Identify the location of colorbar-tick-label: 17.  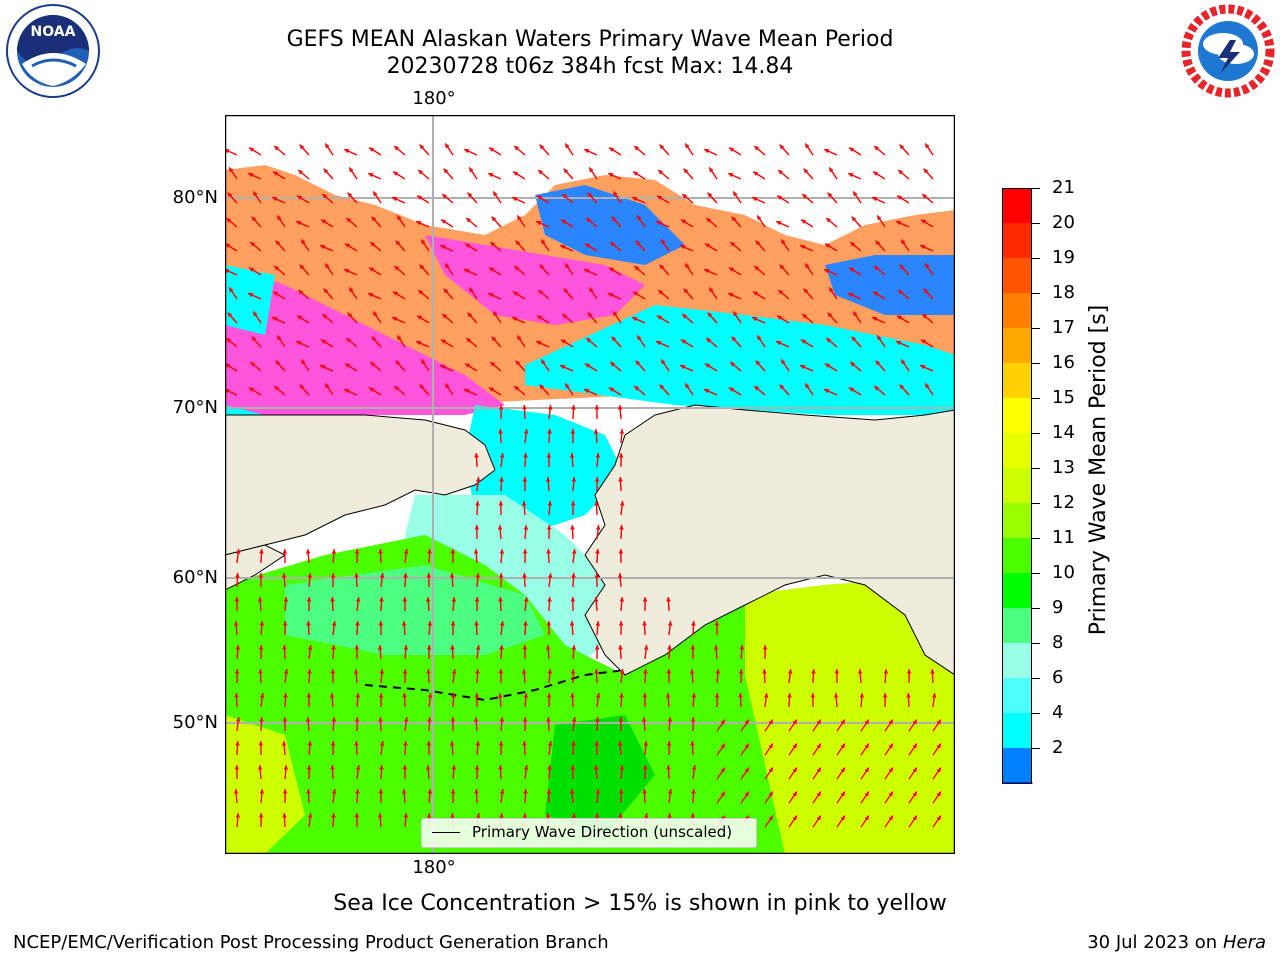
(1063, 327).